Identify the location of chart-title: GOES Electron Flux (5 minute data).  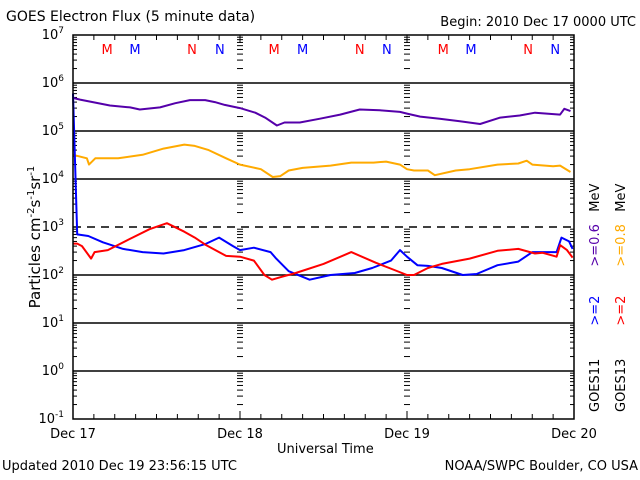
(131, 17).